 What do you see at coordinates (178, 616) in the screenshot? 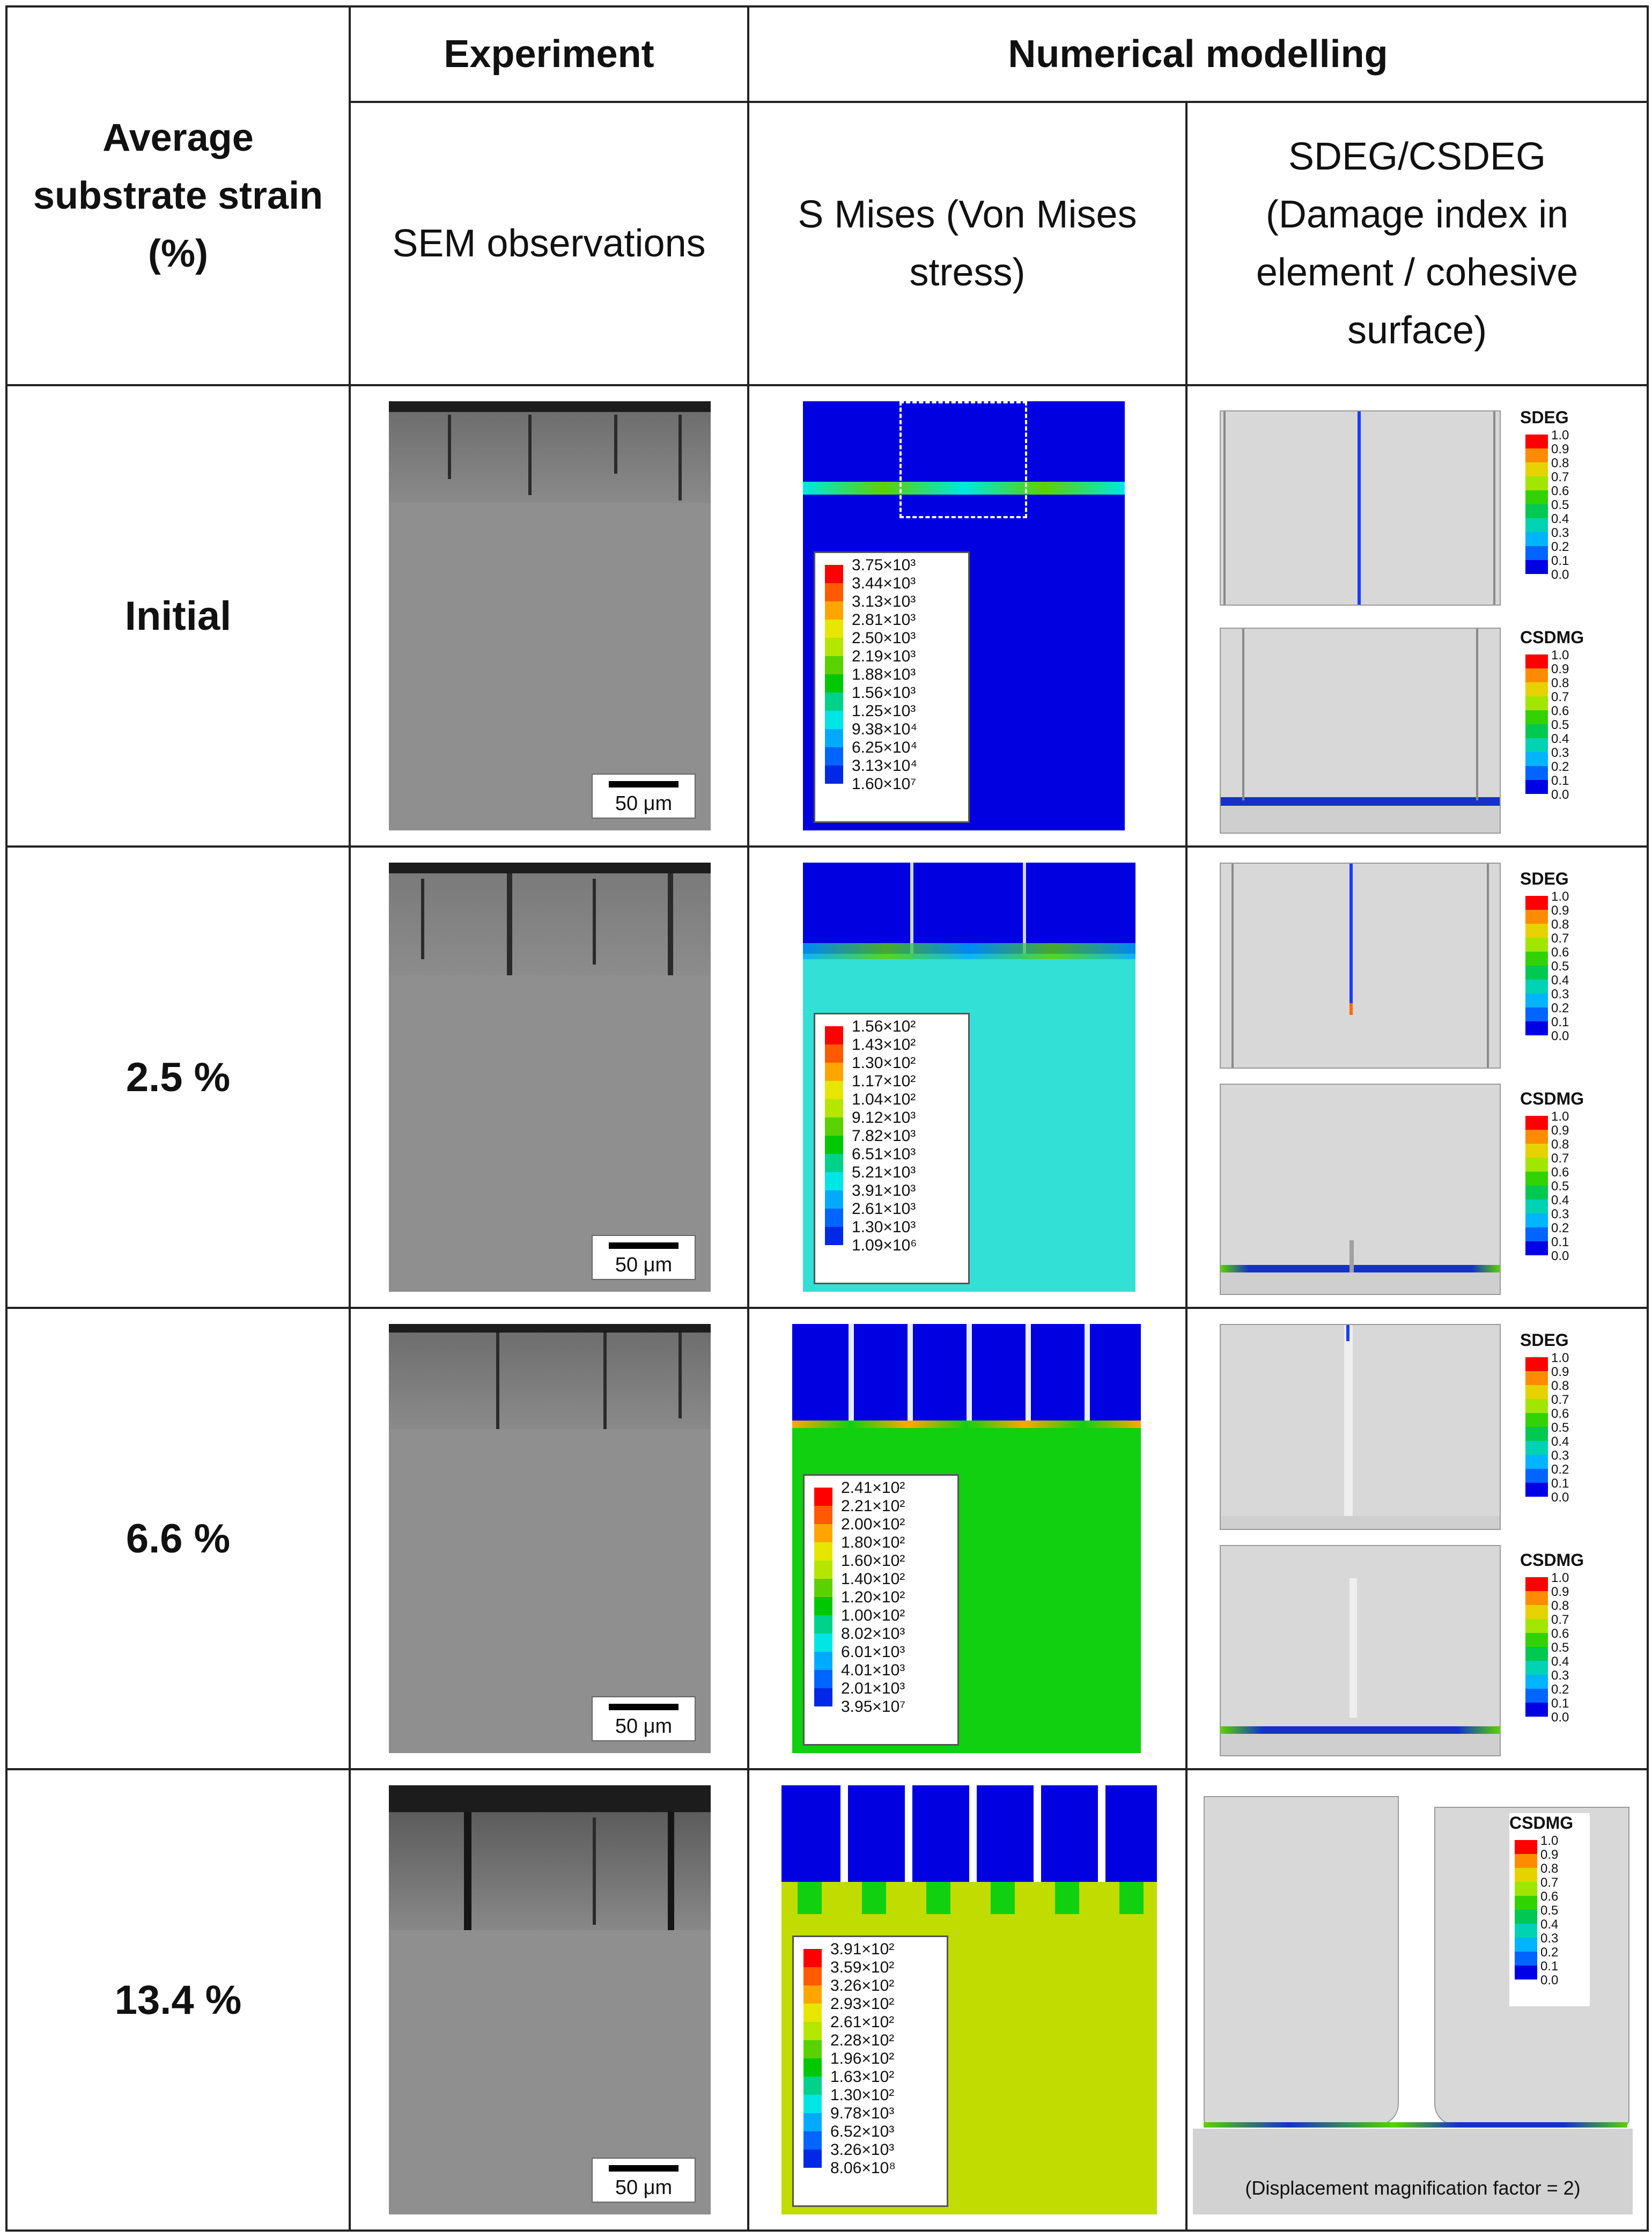
I see `row-label: Initial` at bounding box center [178, 616].